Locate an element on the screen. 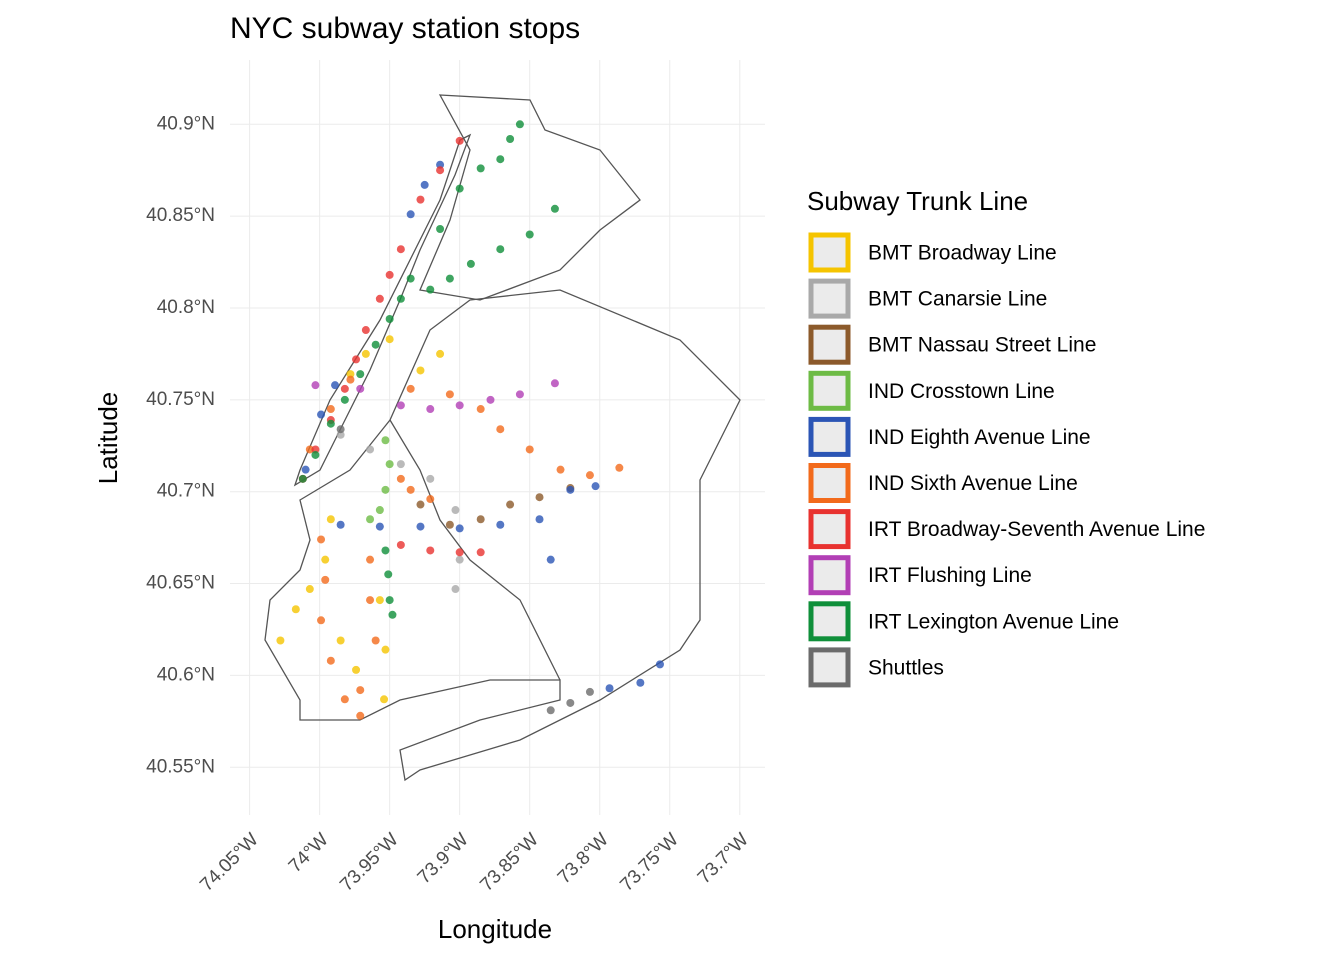 The image size is (1344, 965). x-tick-label: 73.85°W is located at coordinates (509, 862).